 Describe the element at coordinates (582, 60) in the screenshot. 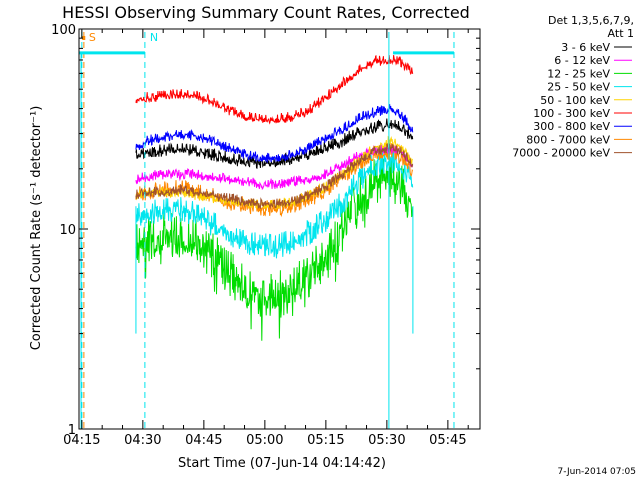

I see `legend-label: 6 - 12 keV` at that location.